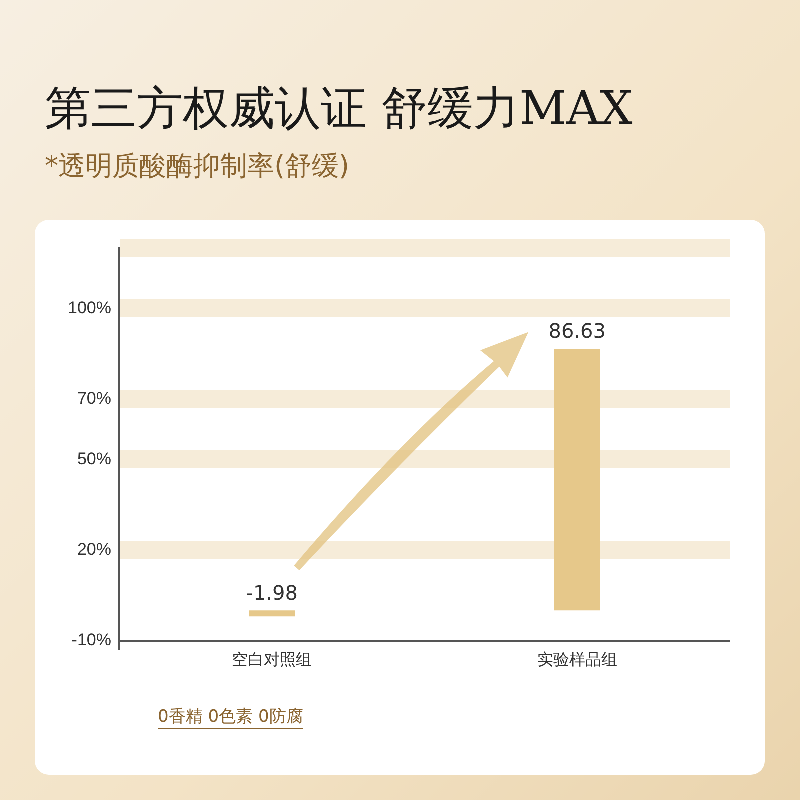  I want to click on data-label: -1.98, so click(272, 592).